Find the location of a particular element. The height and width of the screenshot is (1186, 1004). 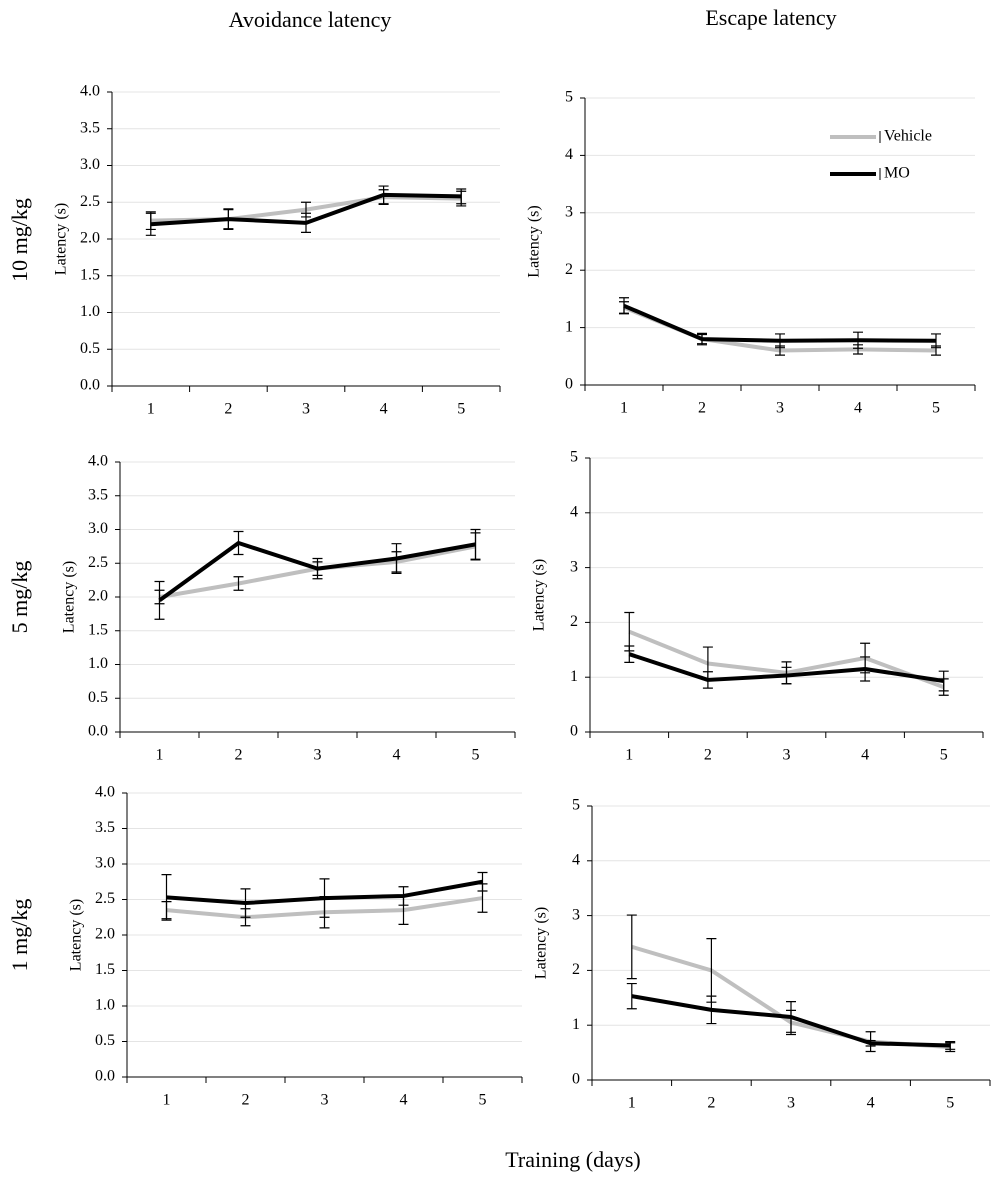

row-label: 5 mg/kg is located at coordinates (19, 597).